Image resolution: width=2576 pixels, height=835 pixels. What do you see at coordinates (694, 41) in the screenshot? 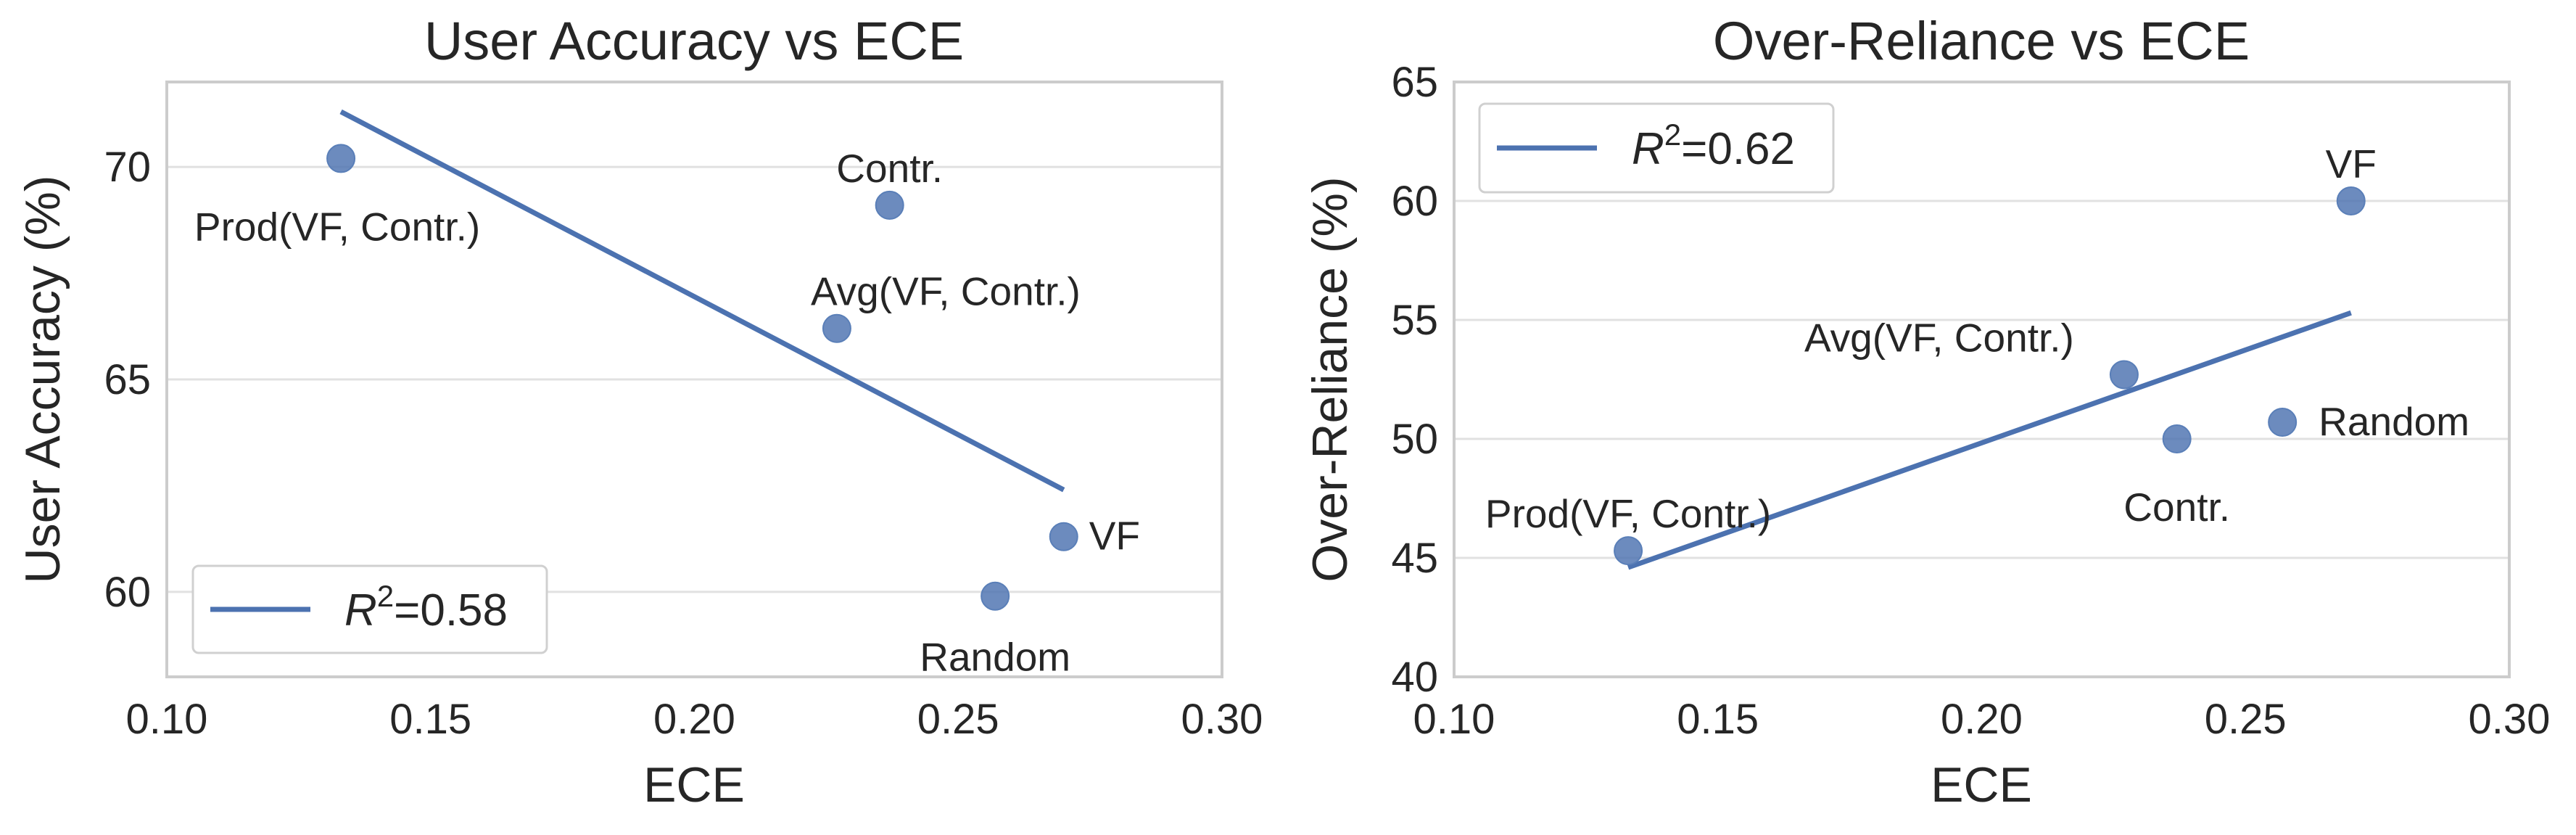
I see `chart-title: User Accuracy vs ECE` at bounding box center [694, 41].